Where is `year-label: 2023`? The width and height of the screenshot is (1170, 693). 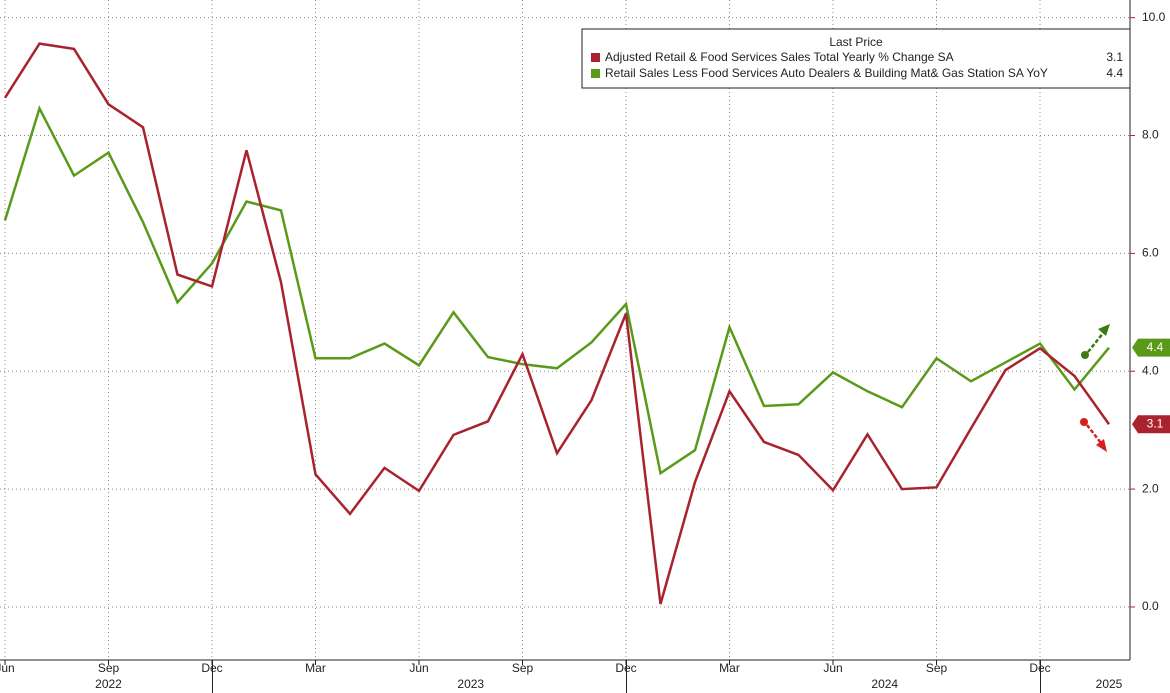 year-label: 2023 is located at coordinates (470, 684).